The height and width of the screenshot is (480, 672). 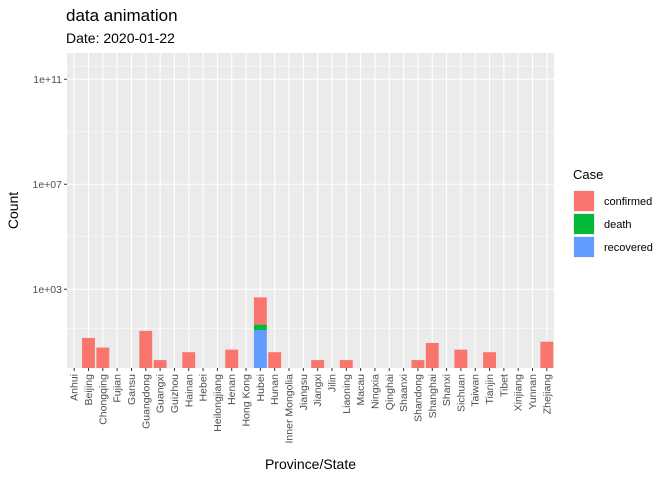 What do you see at coordinates (120, 38) in the screenshot?
I see `chart-subtitle: Date: 2020-01-22` at bounding box center [120, 38].